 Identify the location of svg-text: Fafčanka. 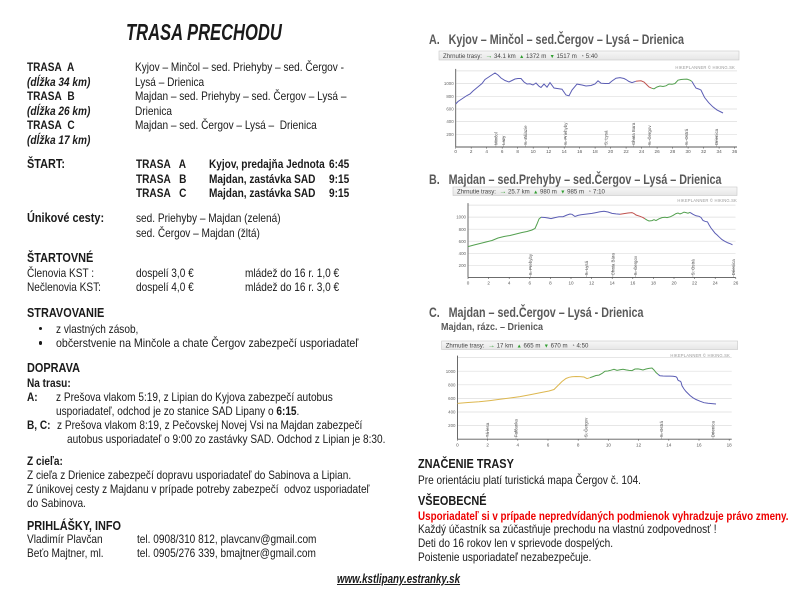
(516, 428).